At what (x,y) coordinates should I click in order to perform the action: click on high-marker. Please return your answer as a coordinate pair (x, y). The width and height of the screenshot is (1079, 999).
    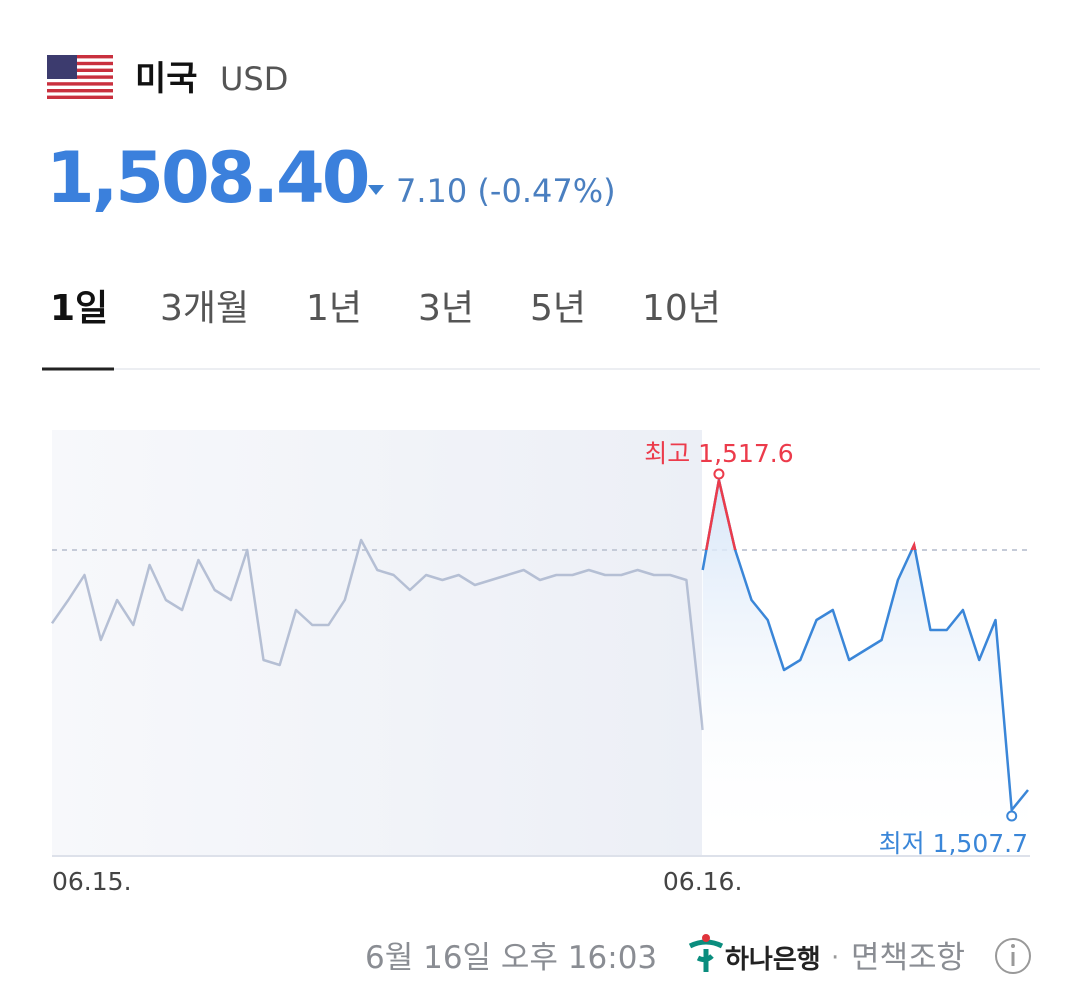
    Looking at the image, I should click on (719, 474).